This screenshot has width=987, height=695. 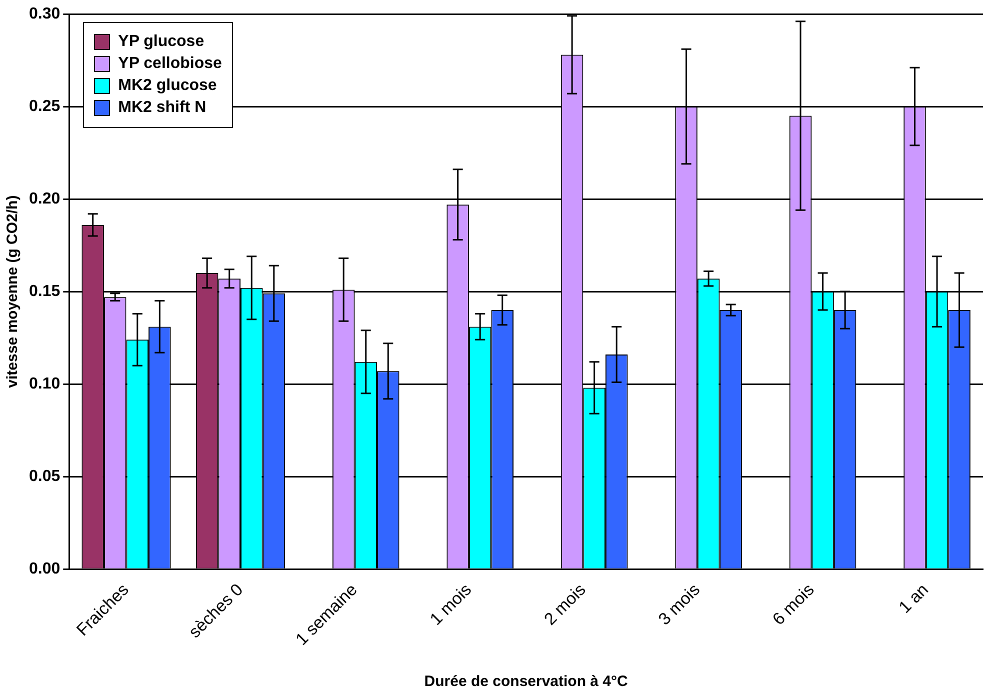 What do you see at coordinates (44, 13) in the screenshot?
I see `y-tick-label: 0.30` at bounding box center [44, 13].